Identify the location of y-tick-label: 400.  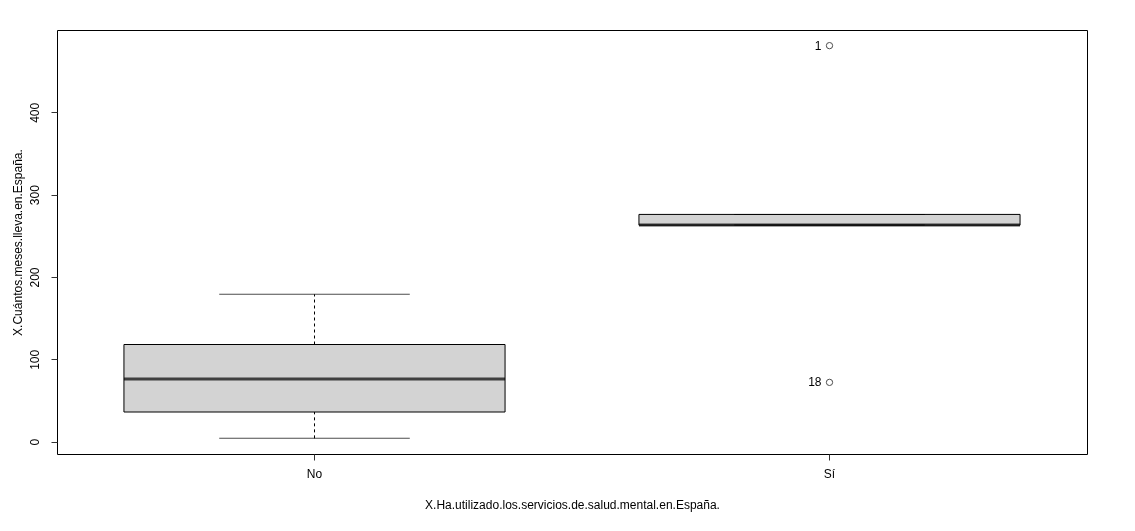
(34, 112).